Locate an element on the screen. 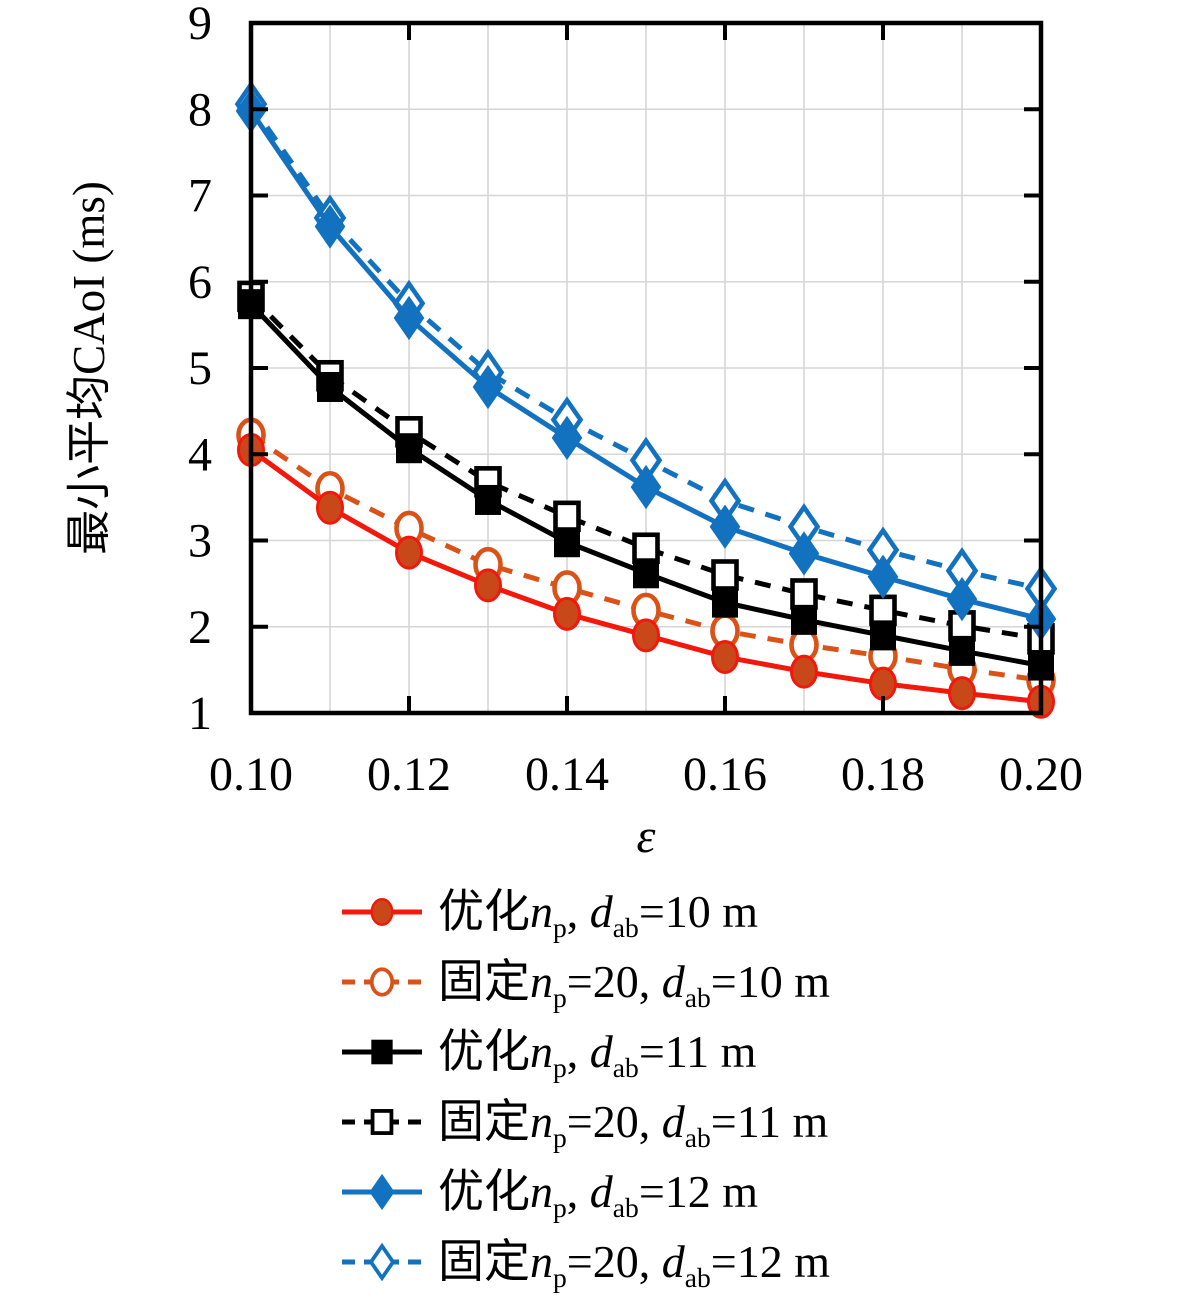 This screenshot has height=1306, width=1181. y-tick-label: 7 is located at coordinates (200, 196).